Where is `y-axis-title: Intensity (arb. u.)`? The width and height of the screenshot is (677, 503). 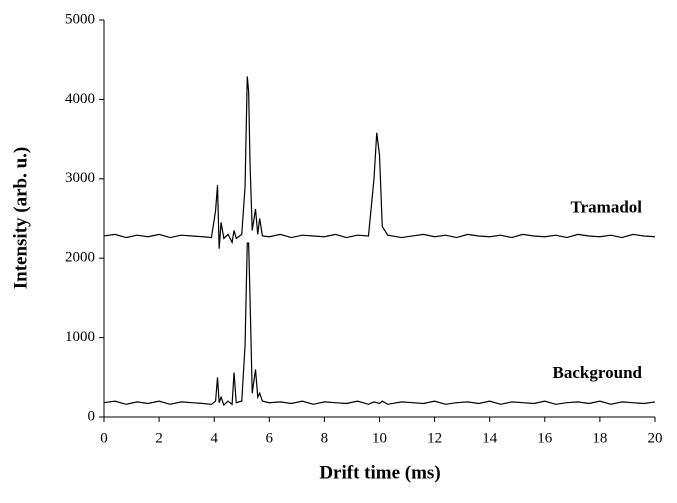 y-axis-title: Intensity (arb. u.) is located at coordinates (20, 218).